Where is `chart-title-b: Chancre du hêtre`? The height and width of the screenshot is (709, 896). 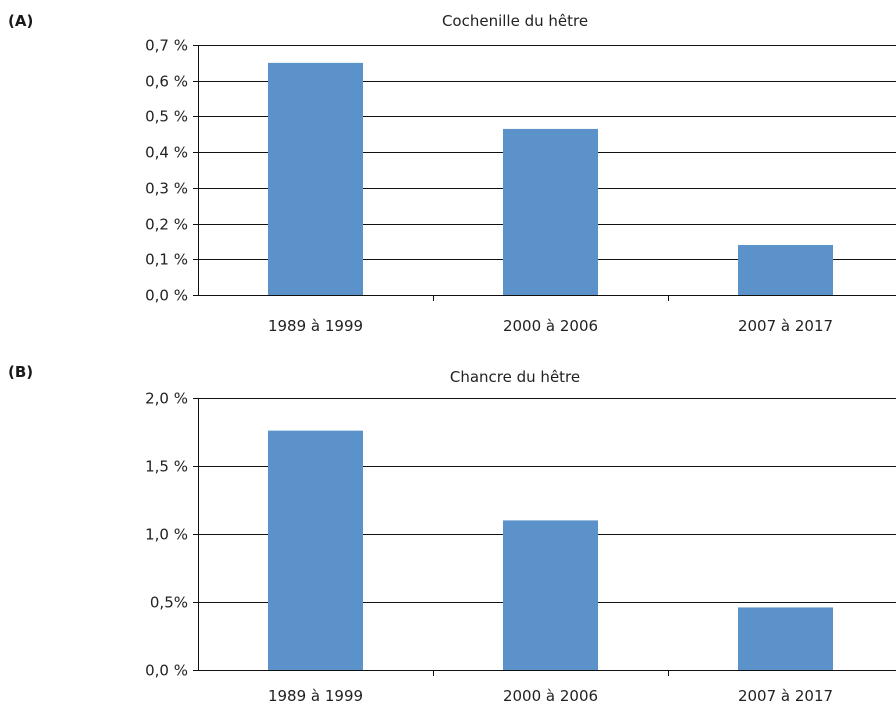 chart-title-b: Chancre du hêtre is located at coordinates (515, 377).